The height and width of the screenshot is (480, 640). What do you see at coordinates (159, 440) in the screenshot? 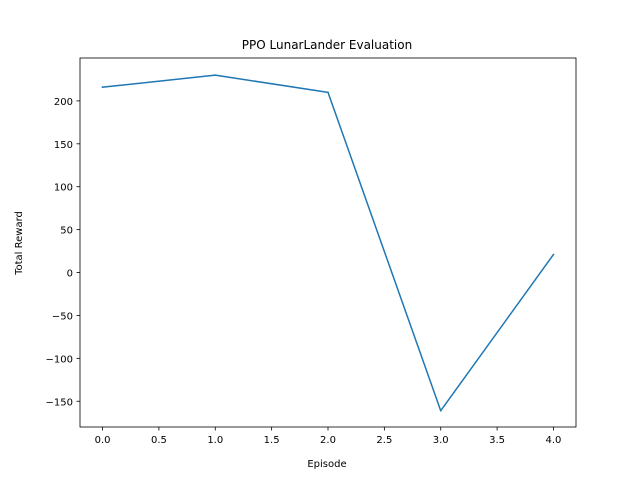
I see `x-tick-label: 0.5` at bounding box center [159, 440].